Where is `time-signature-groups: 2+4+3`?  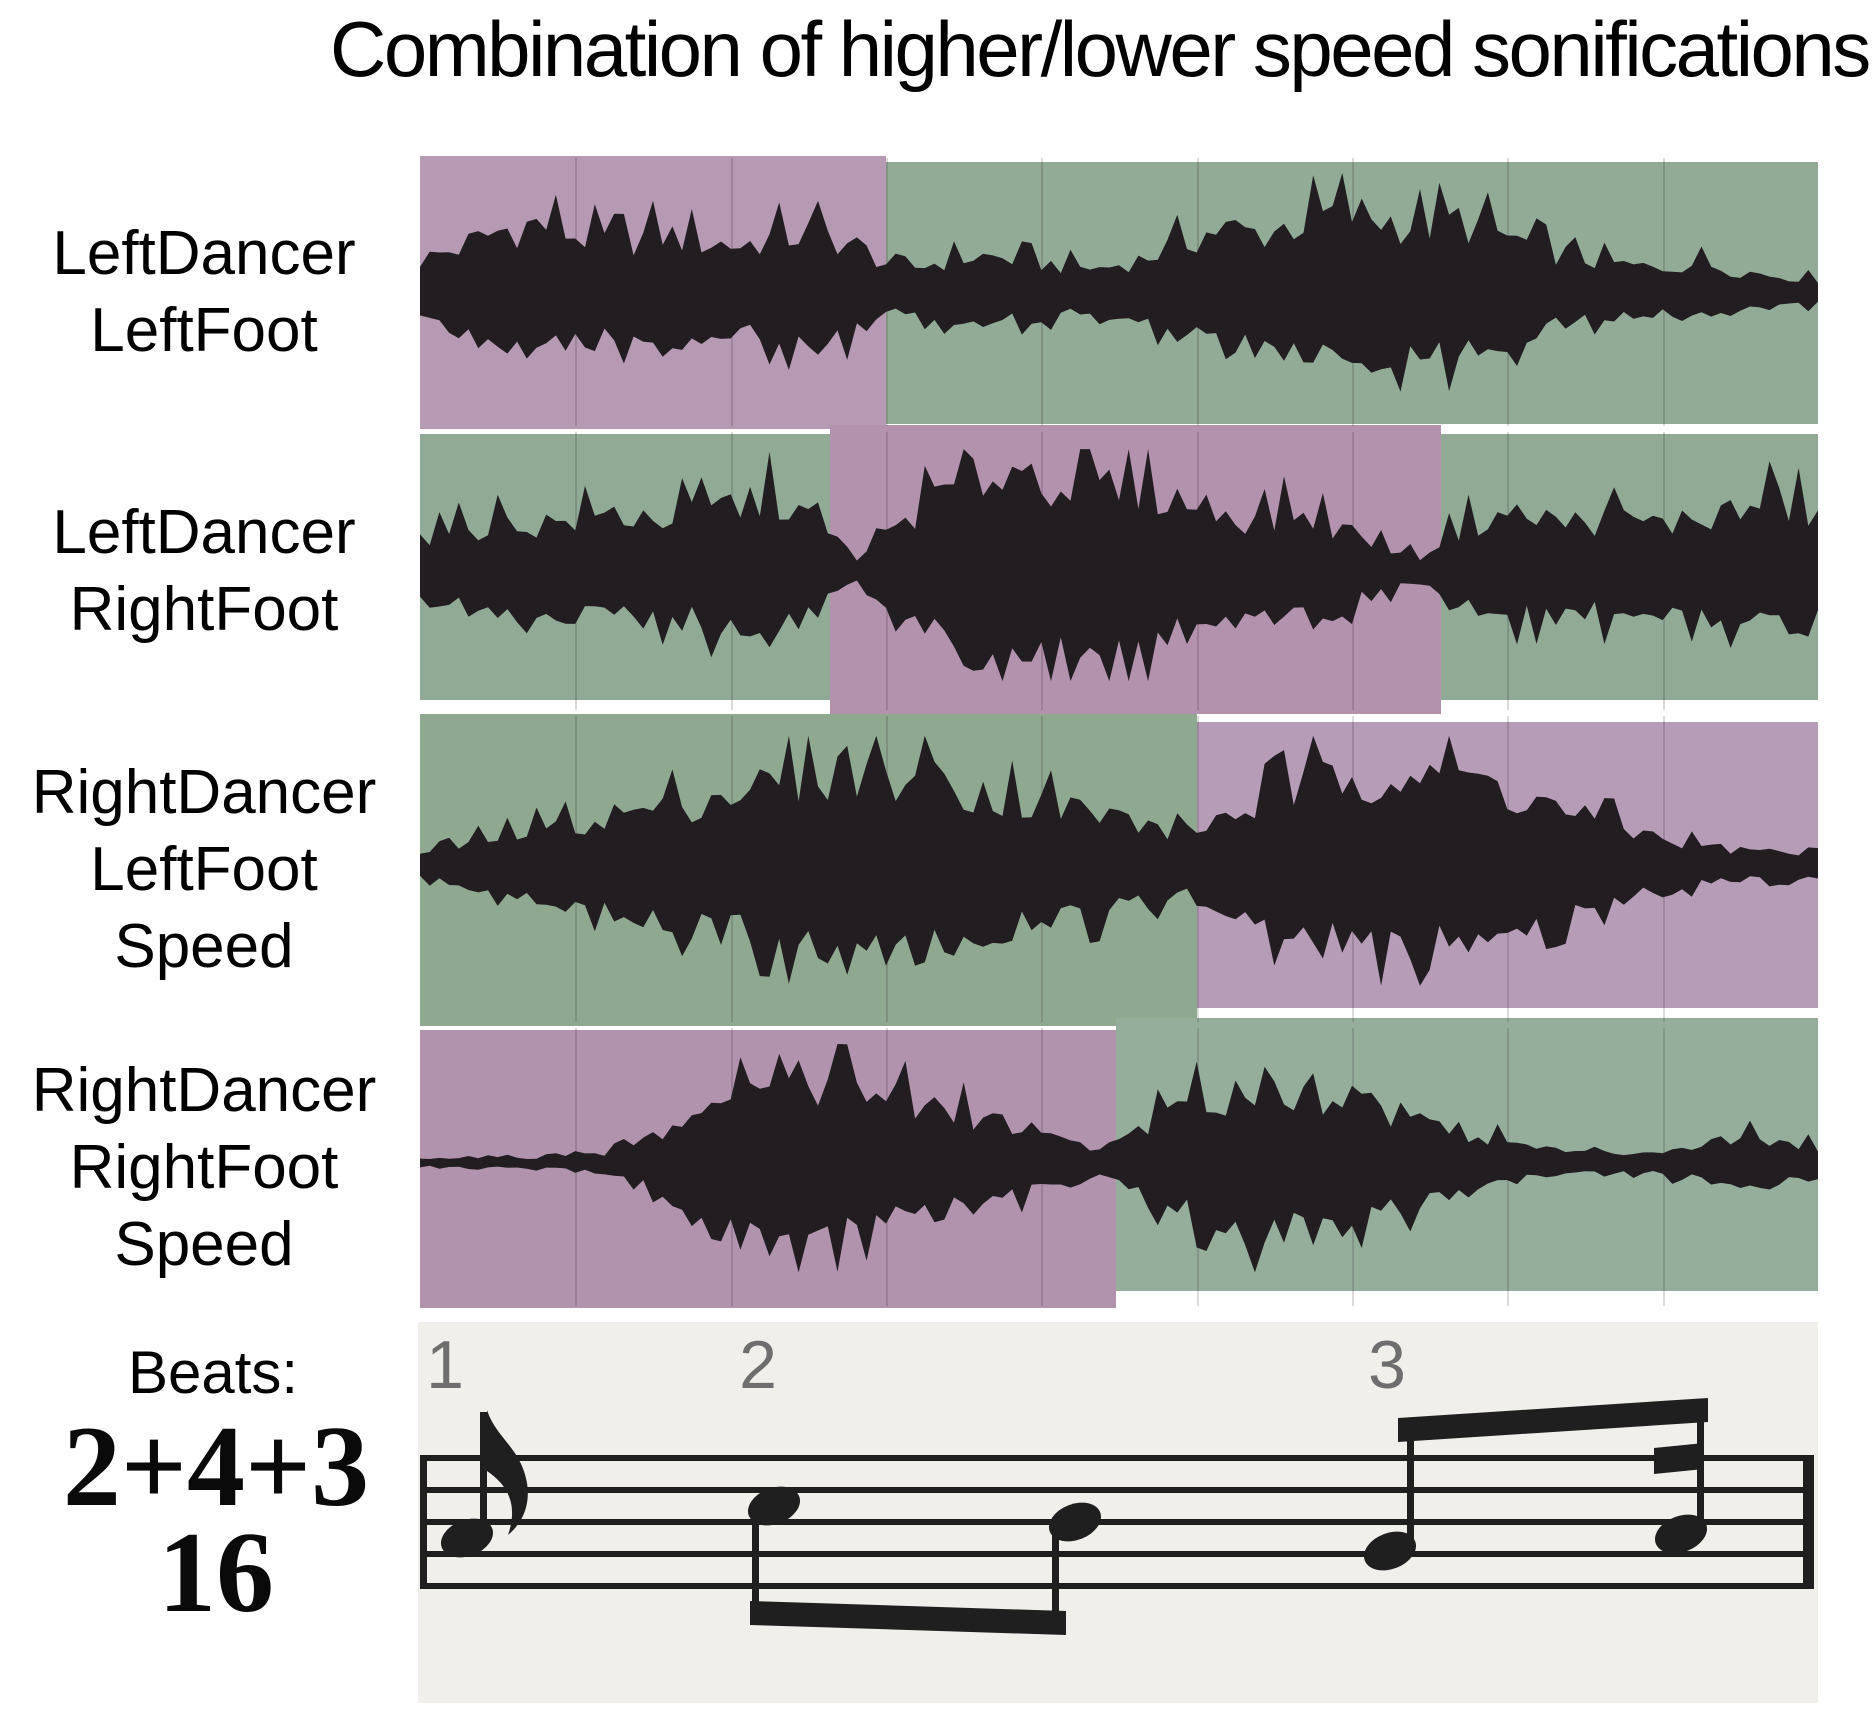
time-signature-groups: 2+4+3 is located at coordinates (216, 1467).